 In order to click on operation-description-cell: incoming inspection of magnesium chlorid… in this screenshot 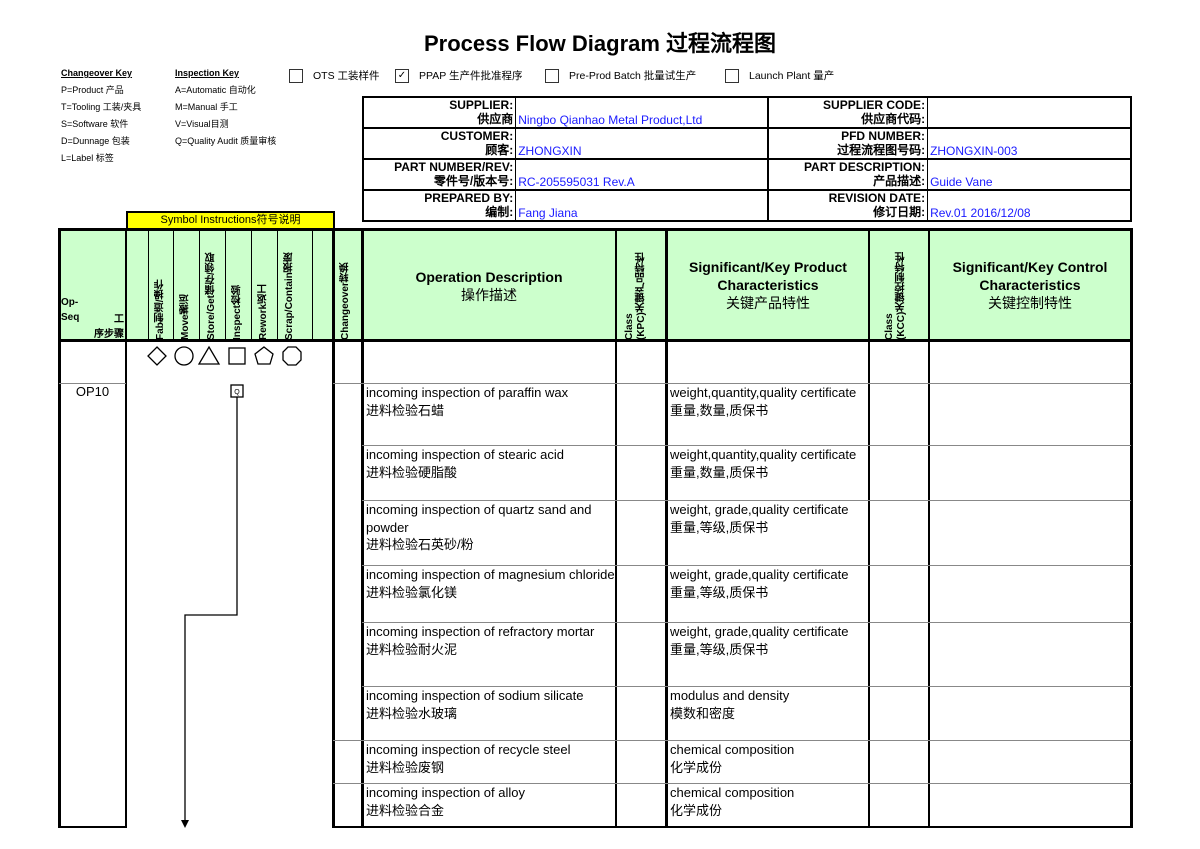, I will do `click(489, 594)`.